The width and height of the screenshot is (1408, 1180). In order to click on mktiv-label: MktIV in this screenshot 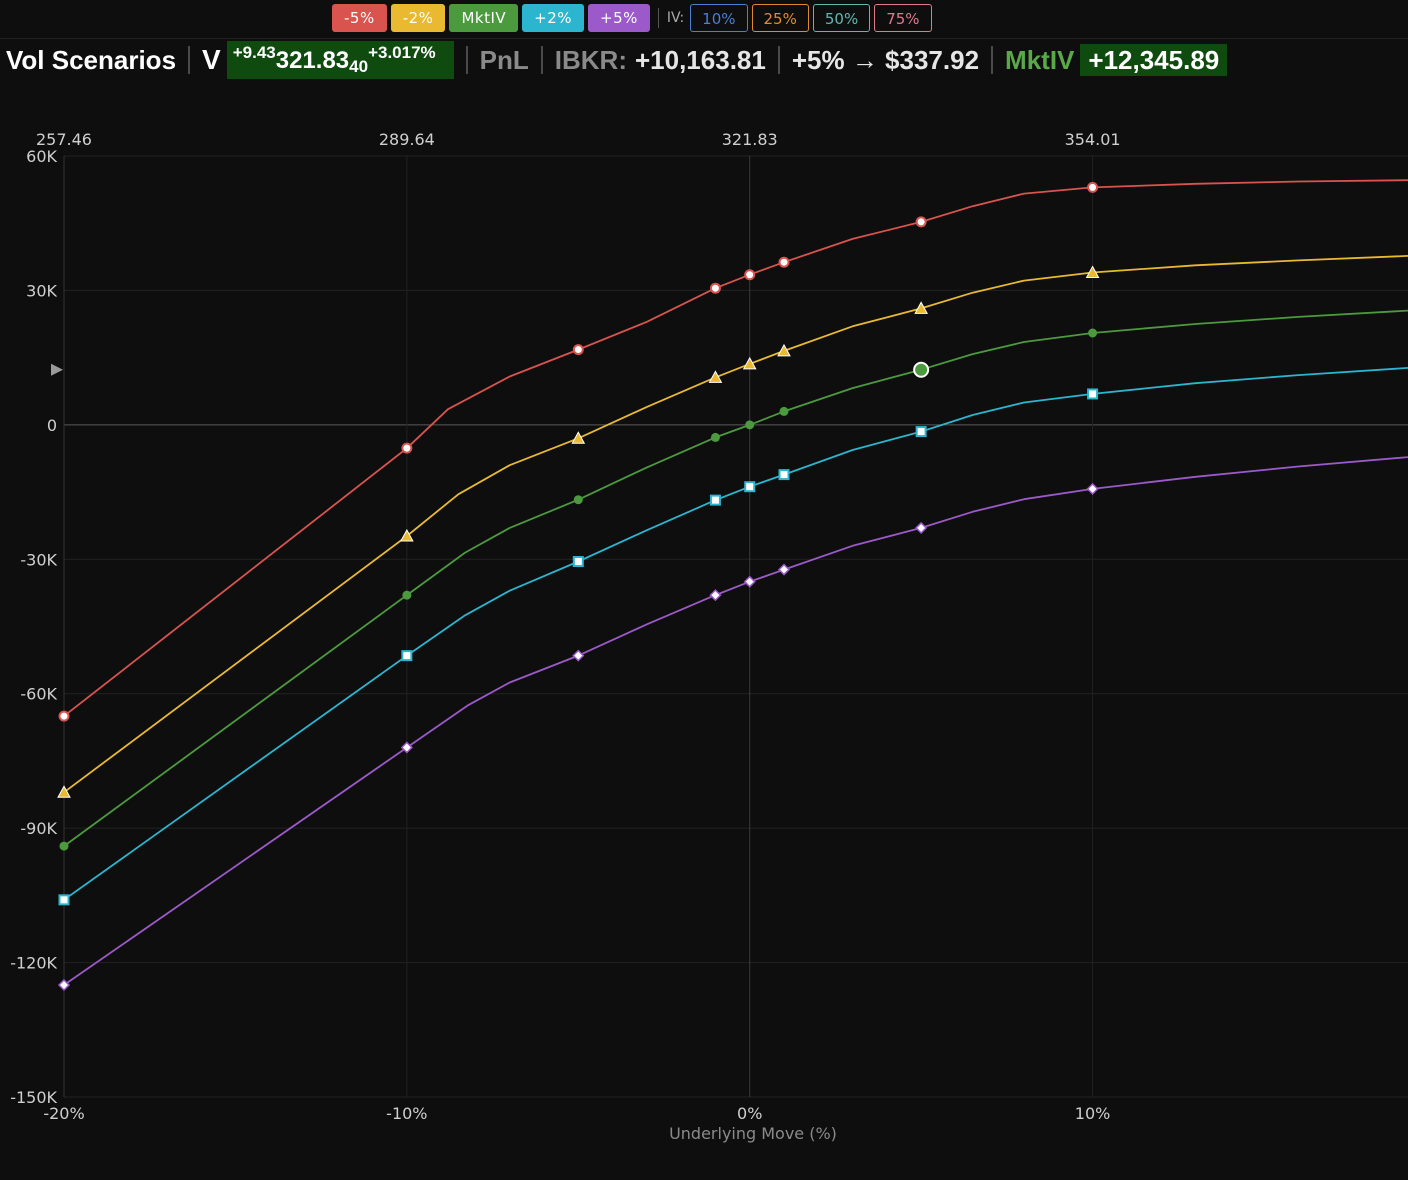, I will do `click(1040, 59)`.